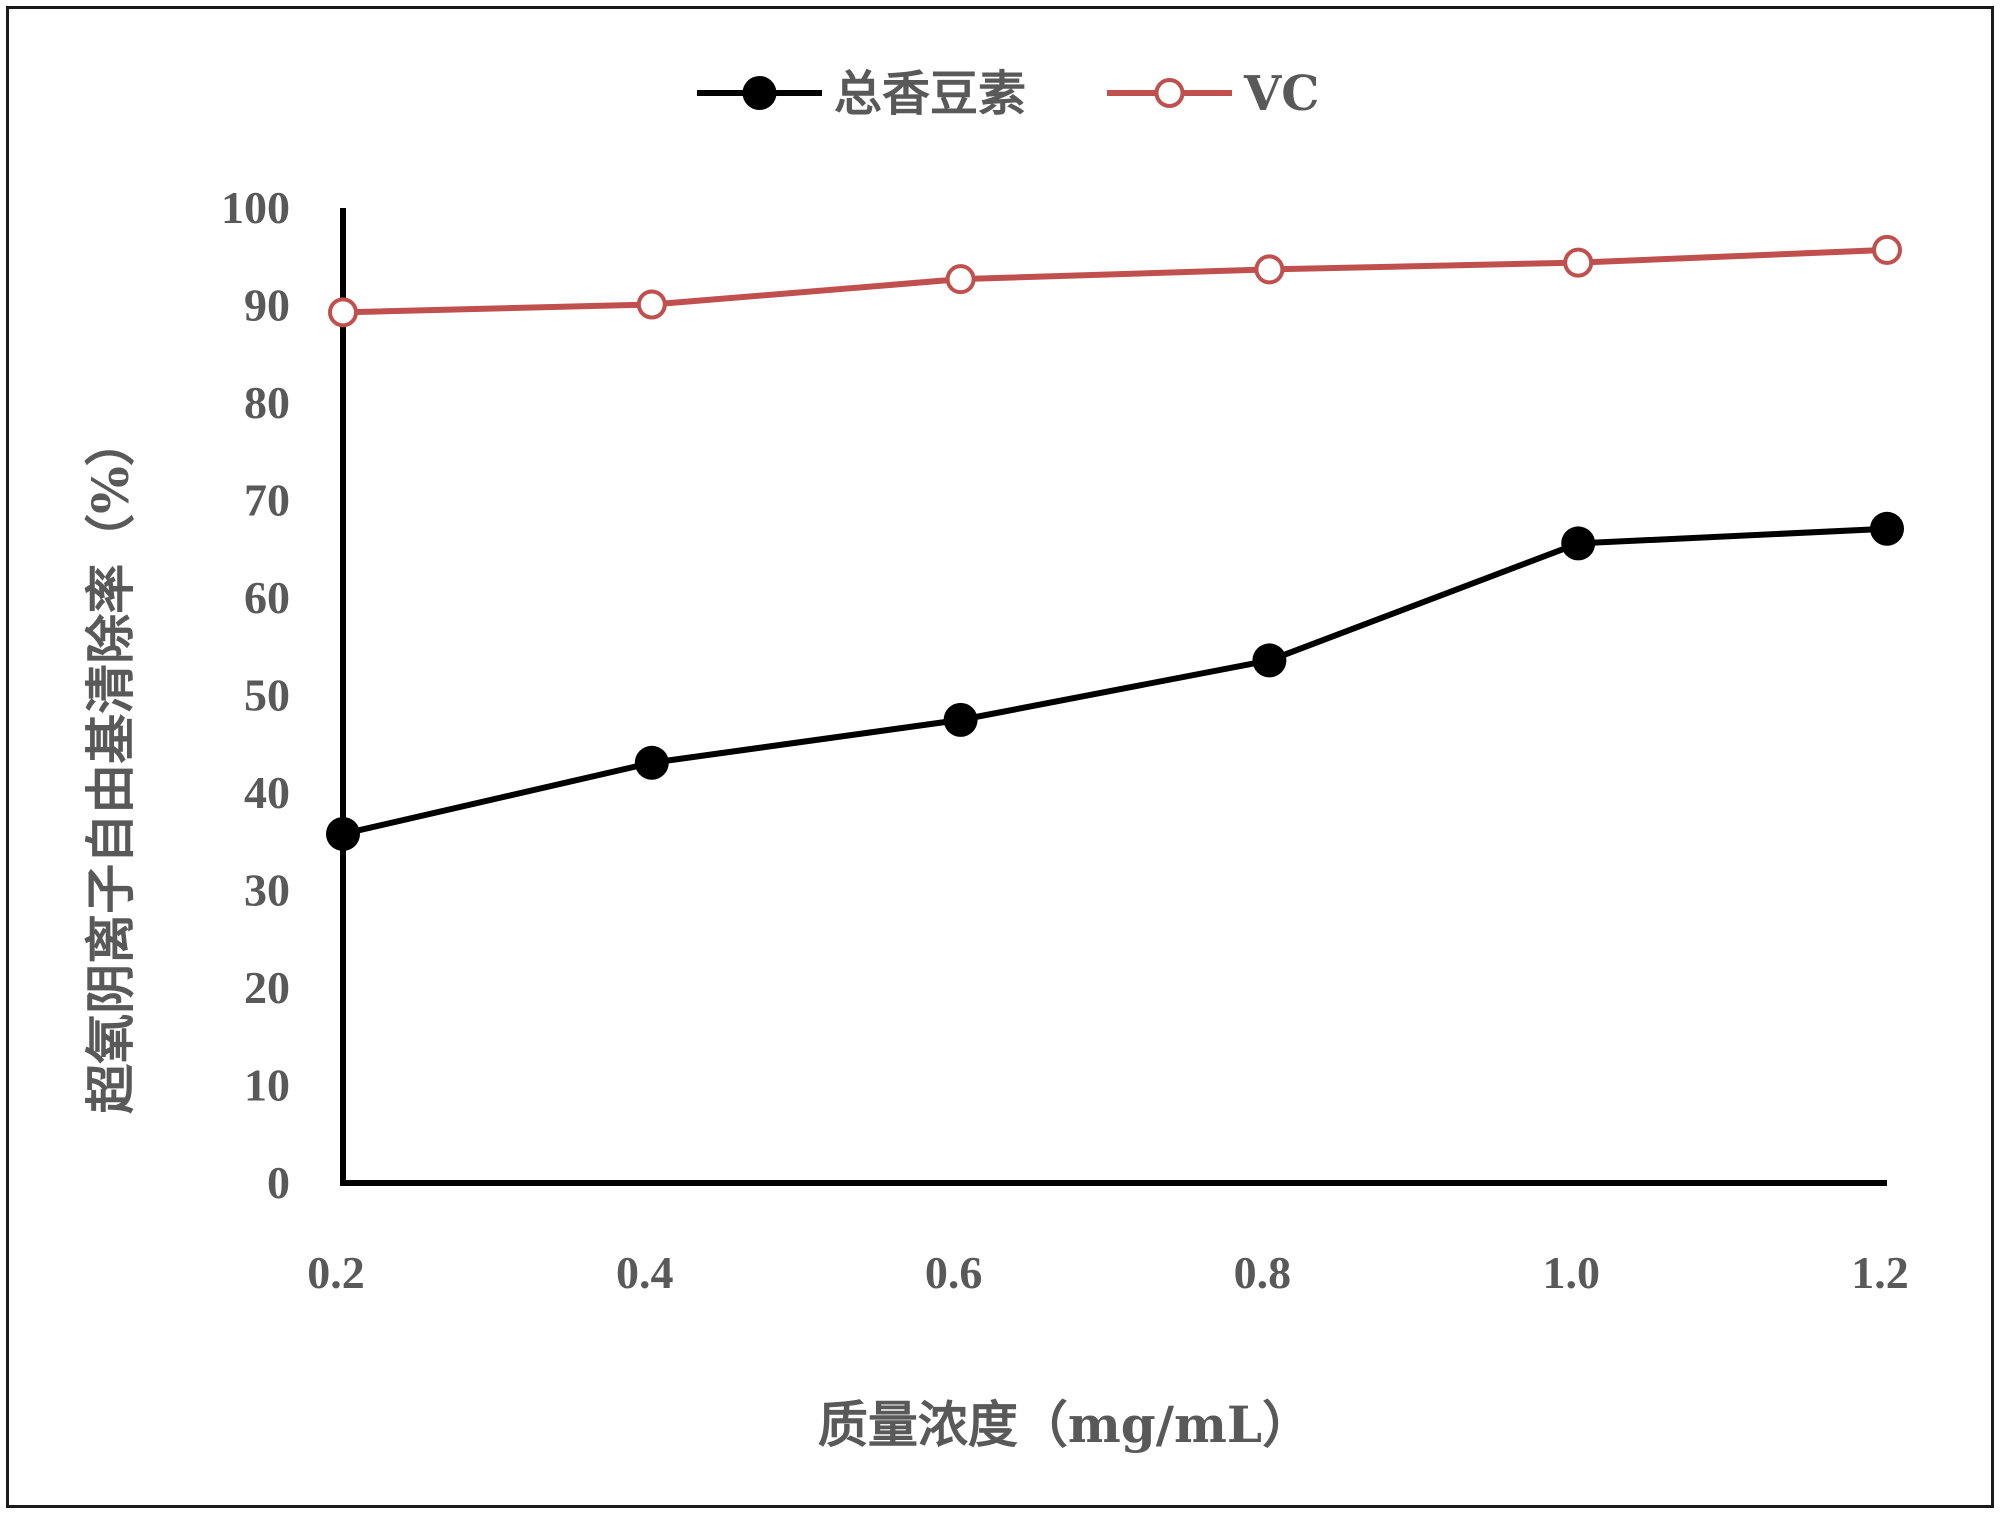 Image resolution: width=2000 pixels, height=1514 pixels. I want to click on y-tick-label: 40, so click(267, 792).